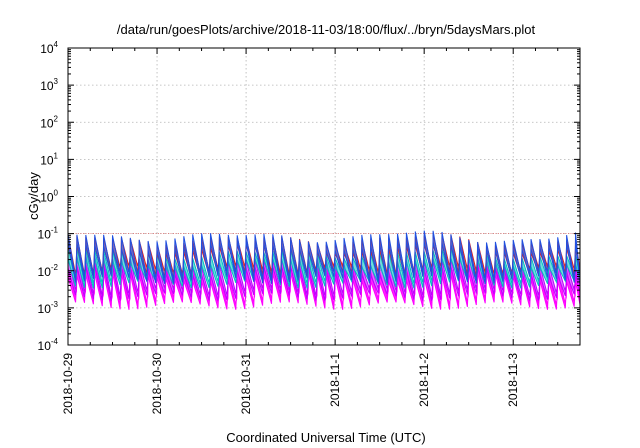  What do you see at coordinates (49, 85) in the screenshot?
I see `y-tick-label: 10³` at bounding box center [49, 85].